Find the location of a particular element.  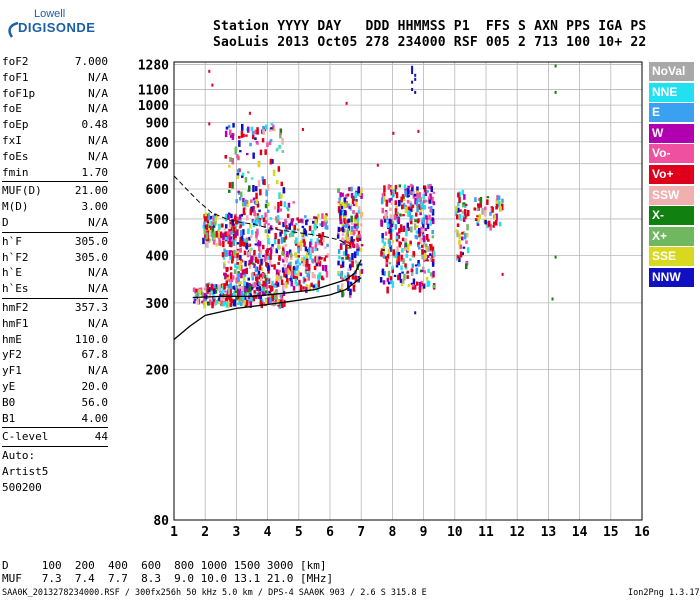

param-value: N/A is located at coordinates (98, 93).